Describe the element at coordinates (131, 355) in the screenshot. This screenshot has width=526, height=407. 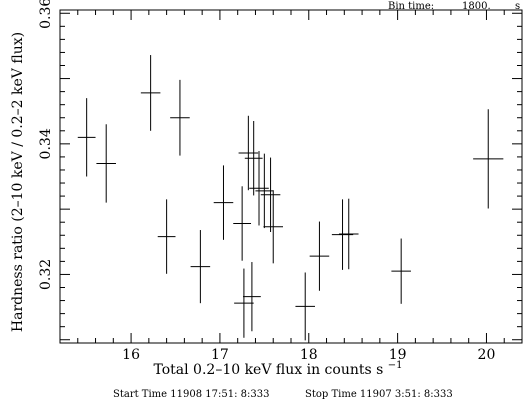
I see `x-tick-label: 16` at that location.